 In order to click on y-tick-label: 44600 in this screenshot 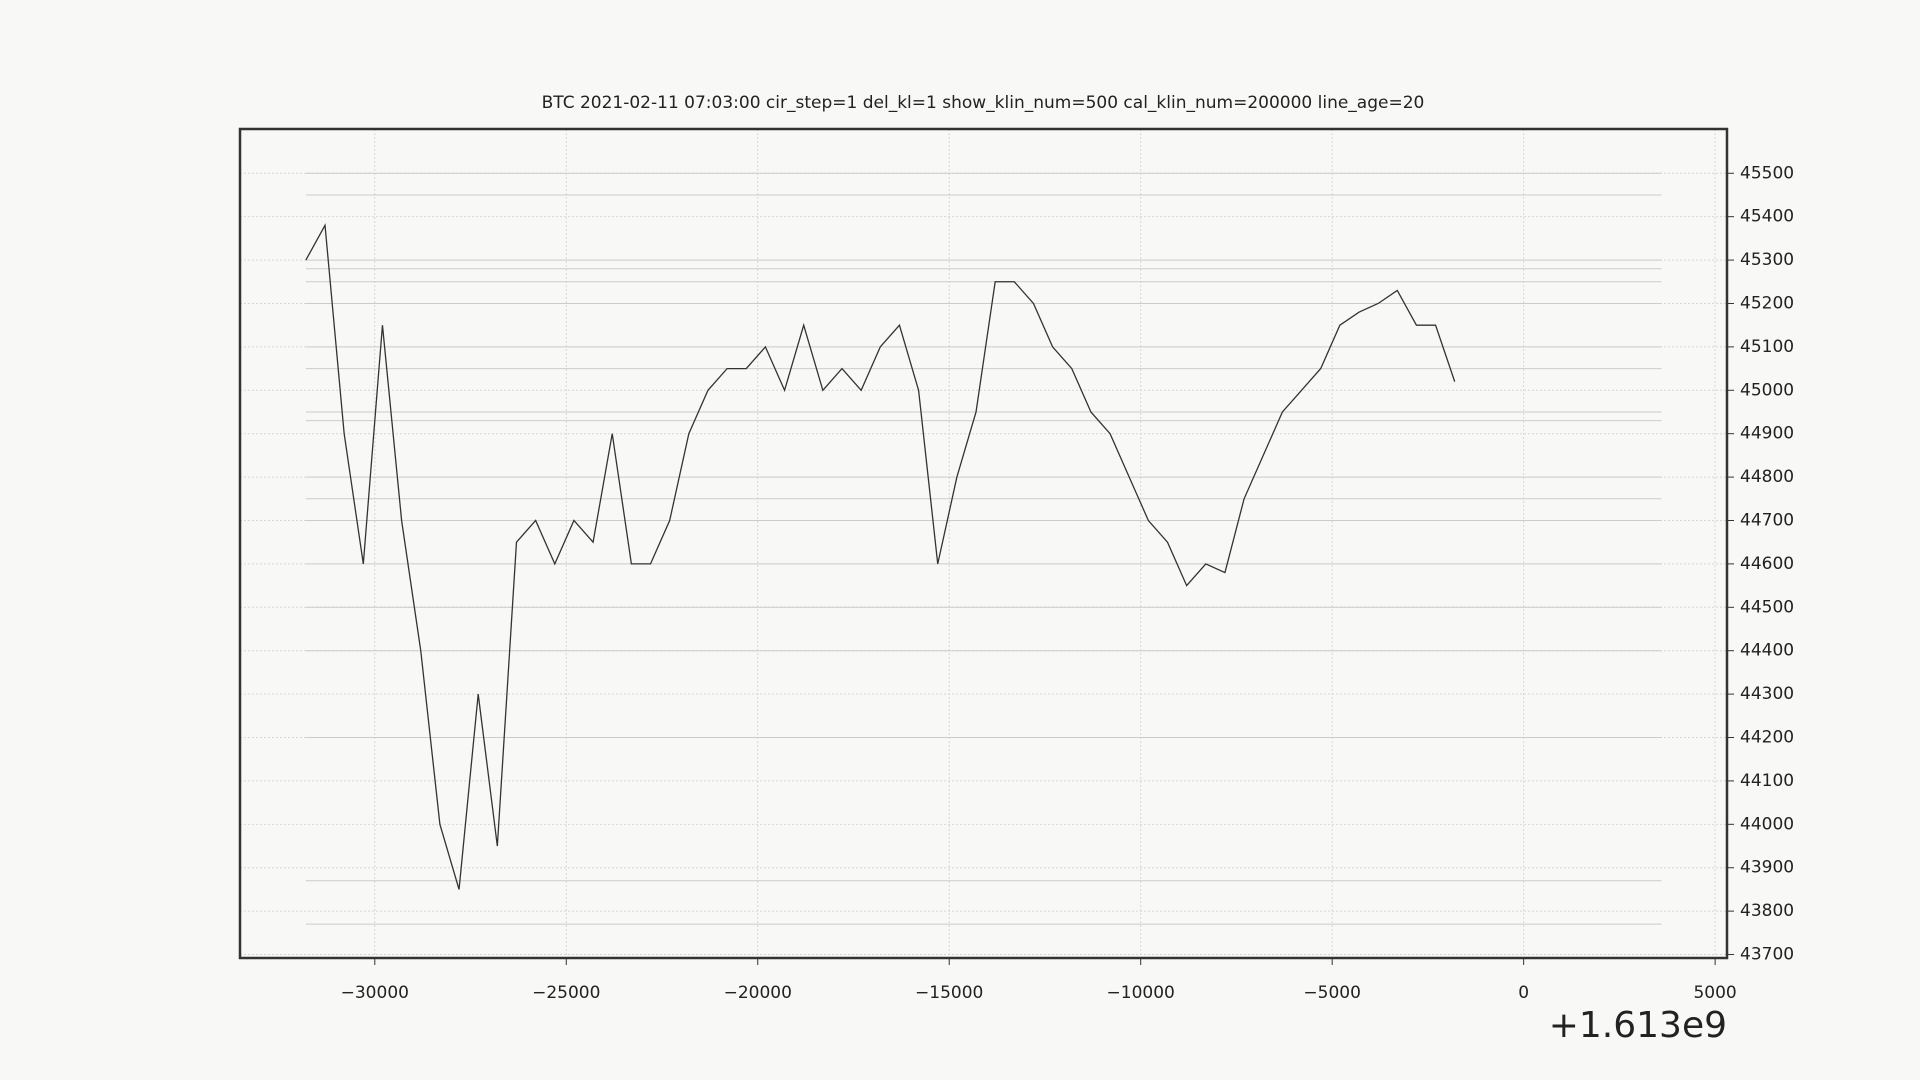, I will do `click(1767, 564)`.